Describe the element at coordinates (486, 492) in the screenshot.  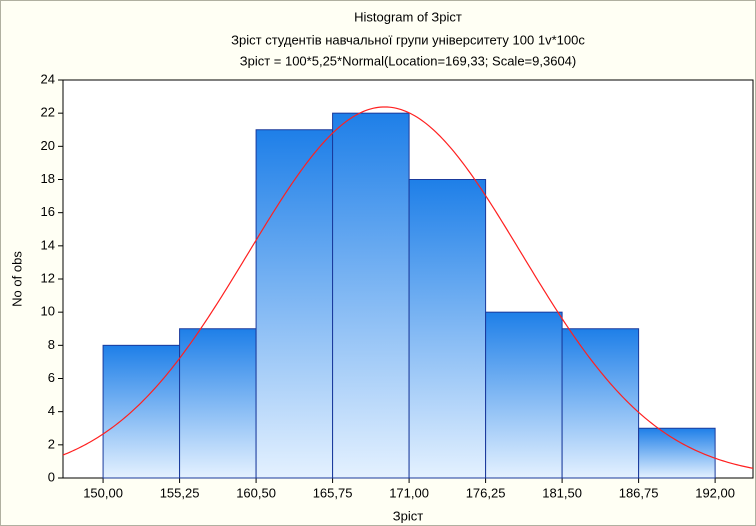
I see `x-tick-label: 176,25` at that location.